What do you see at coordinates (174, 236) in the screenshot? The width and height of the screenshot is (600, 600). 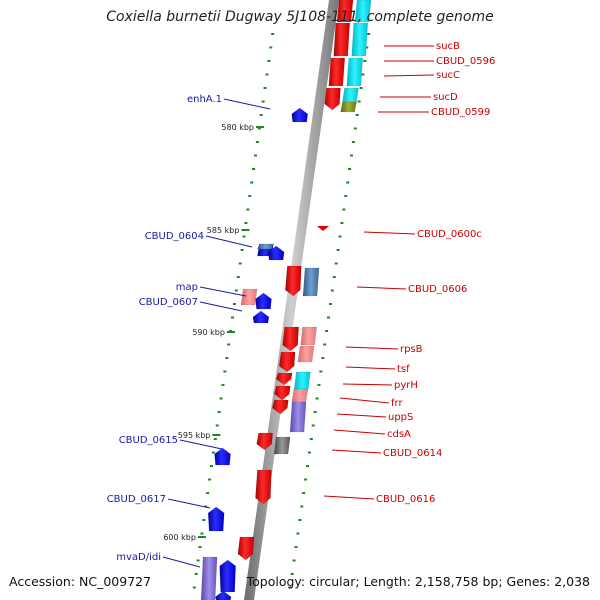 I see `gene-label-cbud-0604: CBUD_0604` at bounding box center [174, 236].